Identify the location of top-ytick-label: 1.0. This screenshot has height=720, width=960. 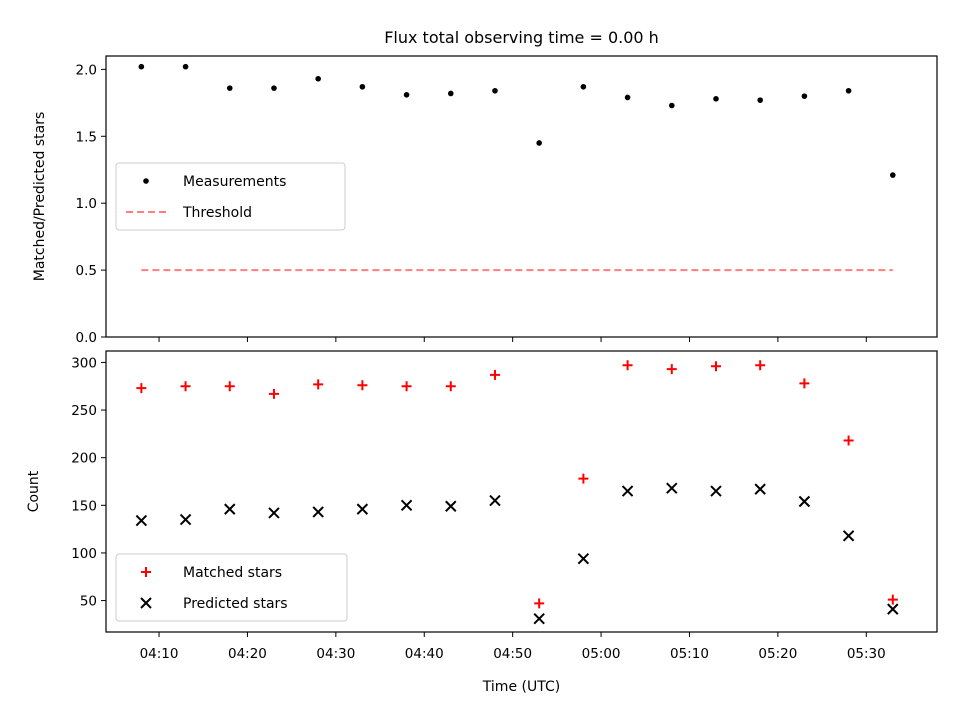
(86, 204).